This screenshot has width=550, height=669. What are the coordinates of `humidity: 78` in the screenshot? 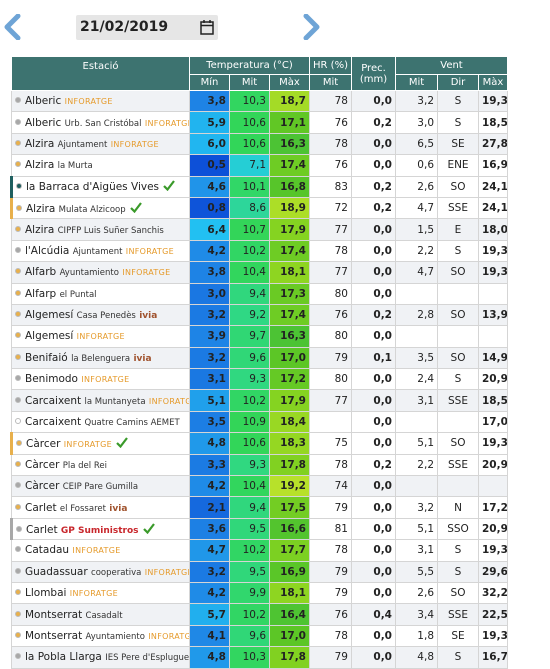 It's located at (330, 550).